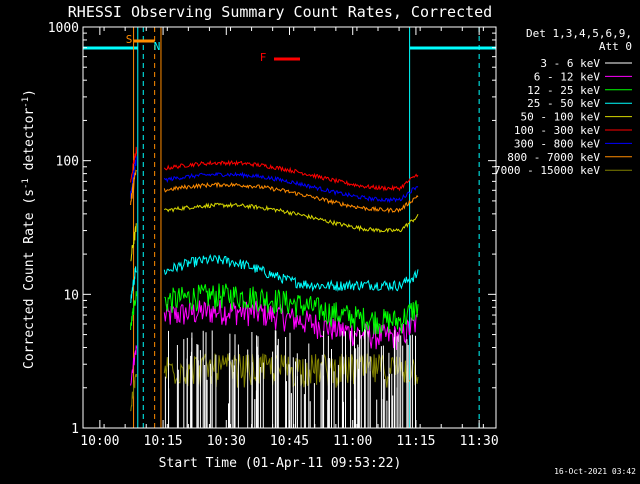  What do you see at coordinates (415, 441) in the screenshot?
I see `x-tick-label: 11:15` at bounding box center [415, 441].